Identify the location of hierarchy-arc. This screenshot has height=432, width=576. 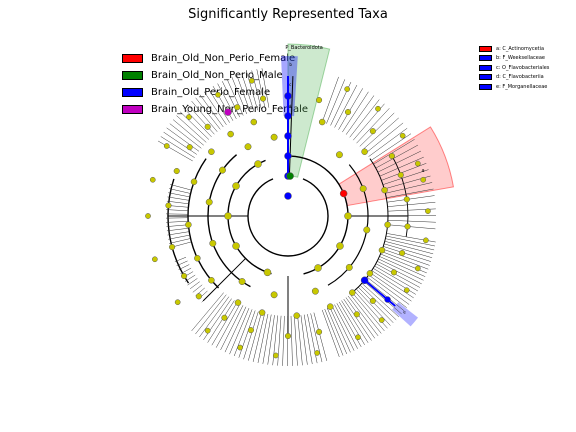
(288, 217).